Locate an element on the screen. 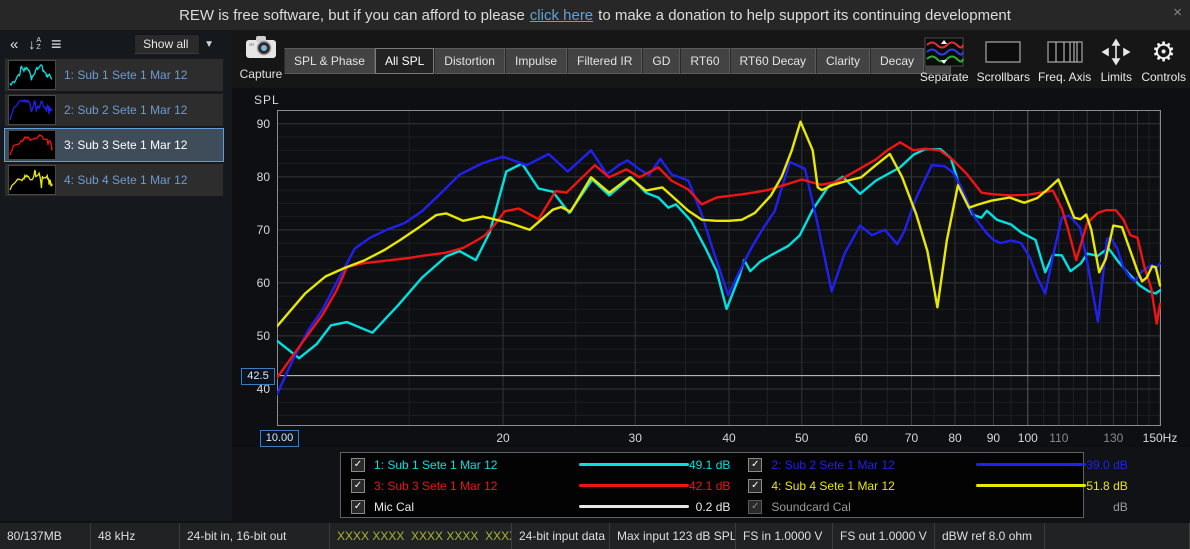 This screenshot has width=1190, height=549. tab-clarity: Clarity is located at coordinates (843, 61).